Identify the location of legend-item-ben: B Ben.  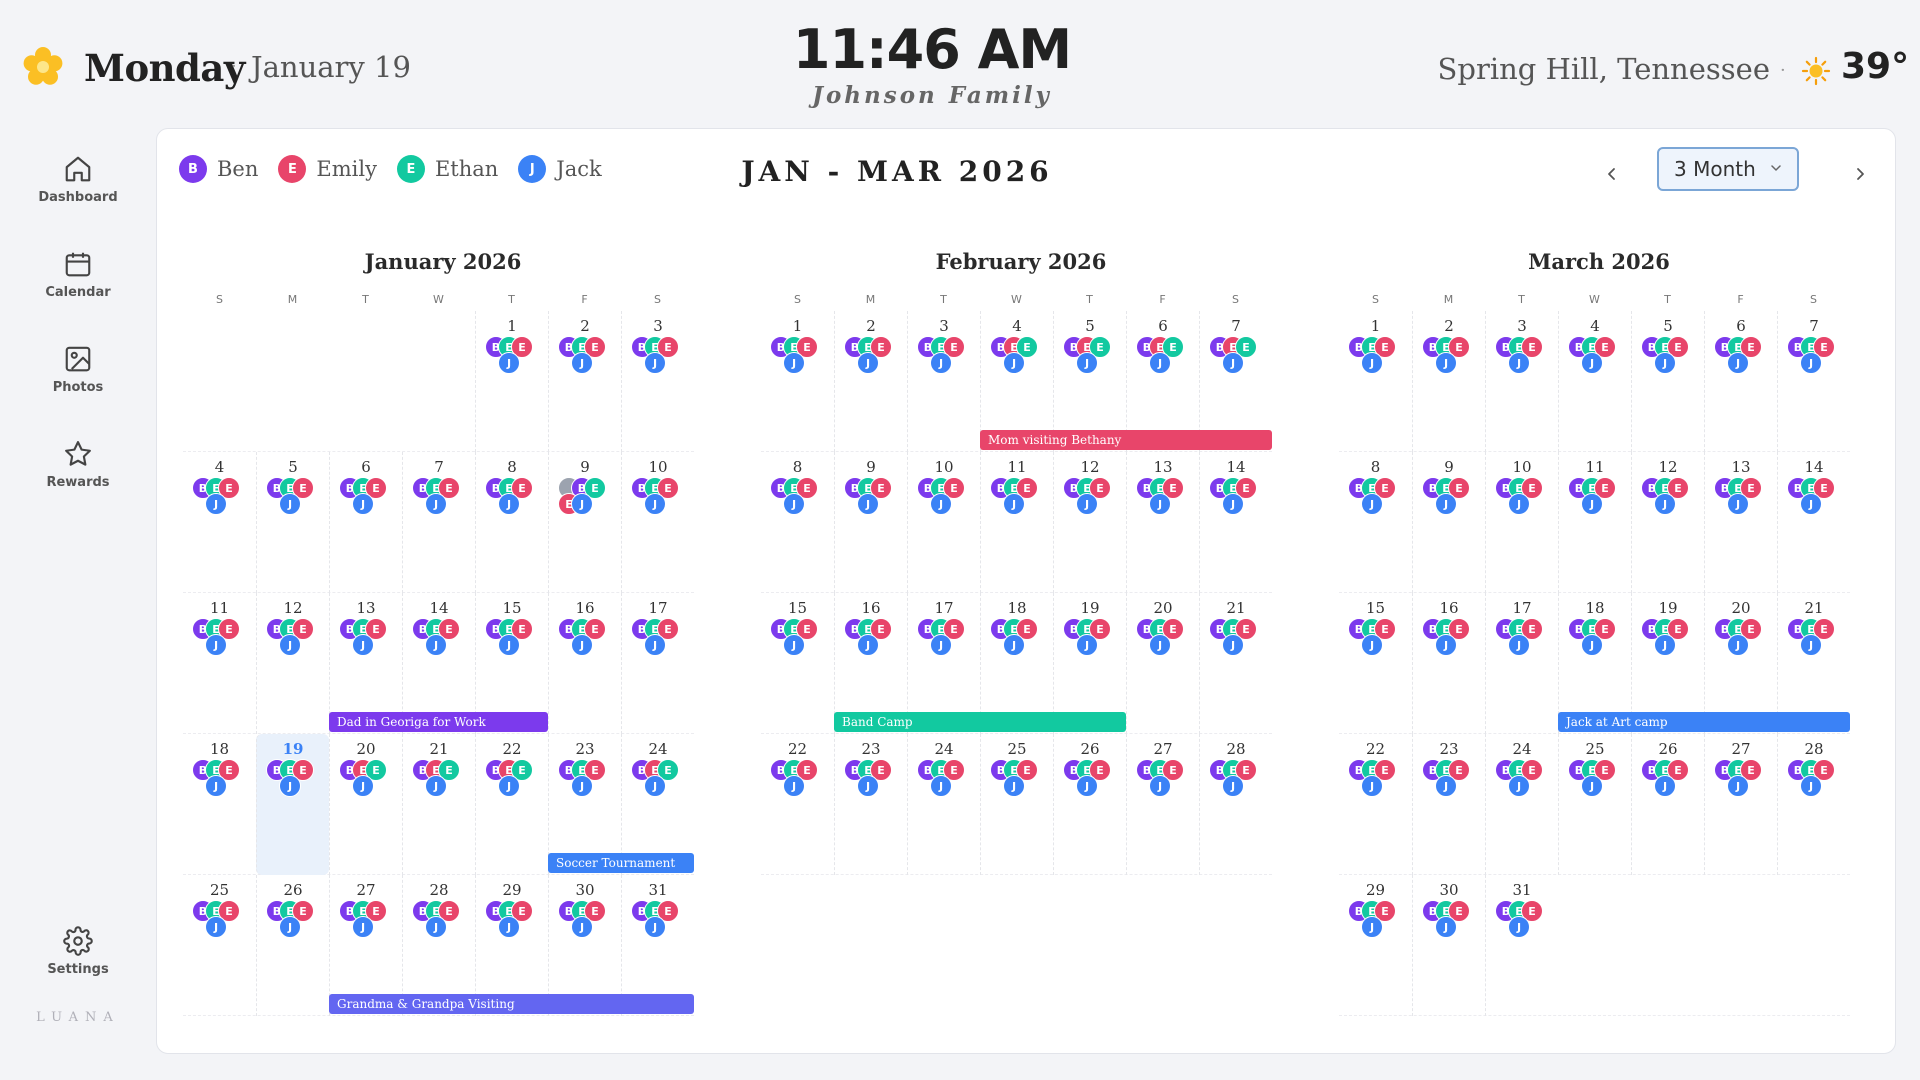
(218, 169).